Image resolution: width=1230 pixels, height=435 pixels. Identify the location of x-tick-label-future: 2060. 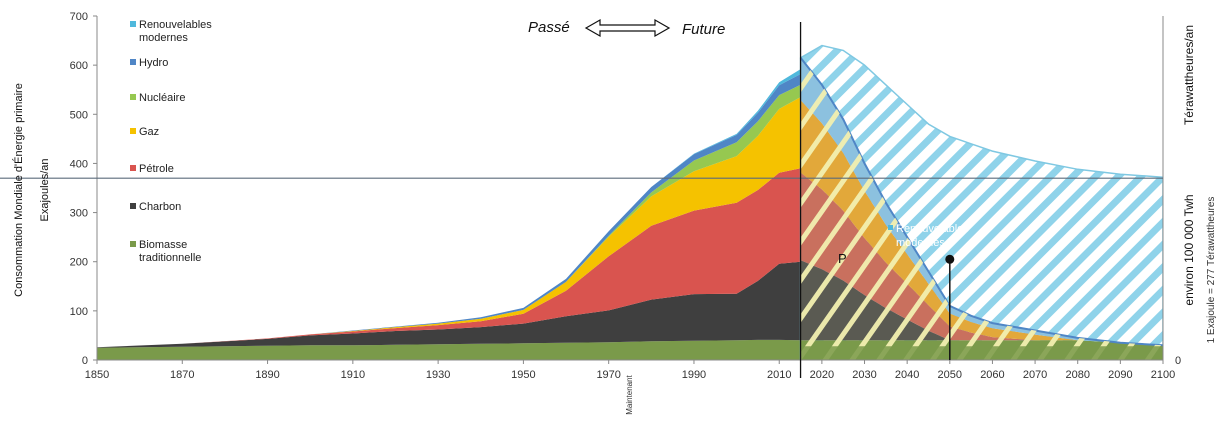
(992, 375).